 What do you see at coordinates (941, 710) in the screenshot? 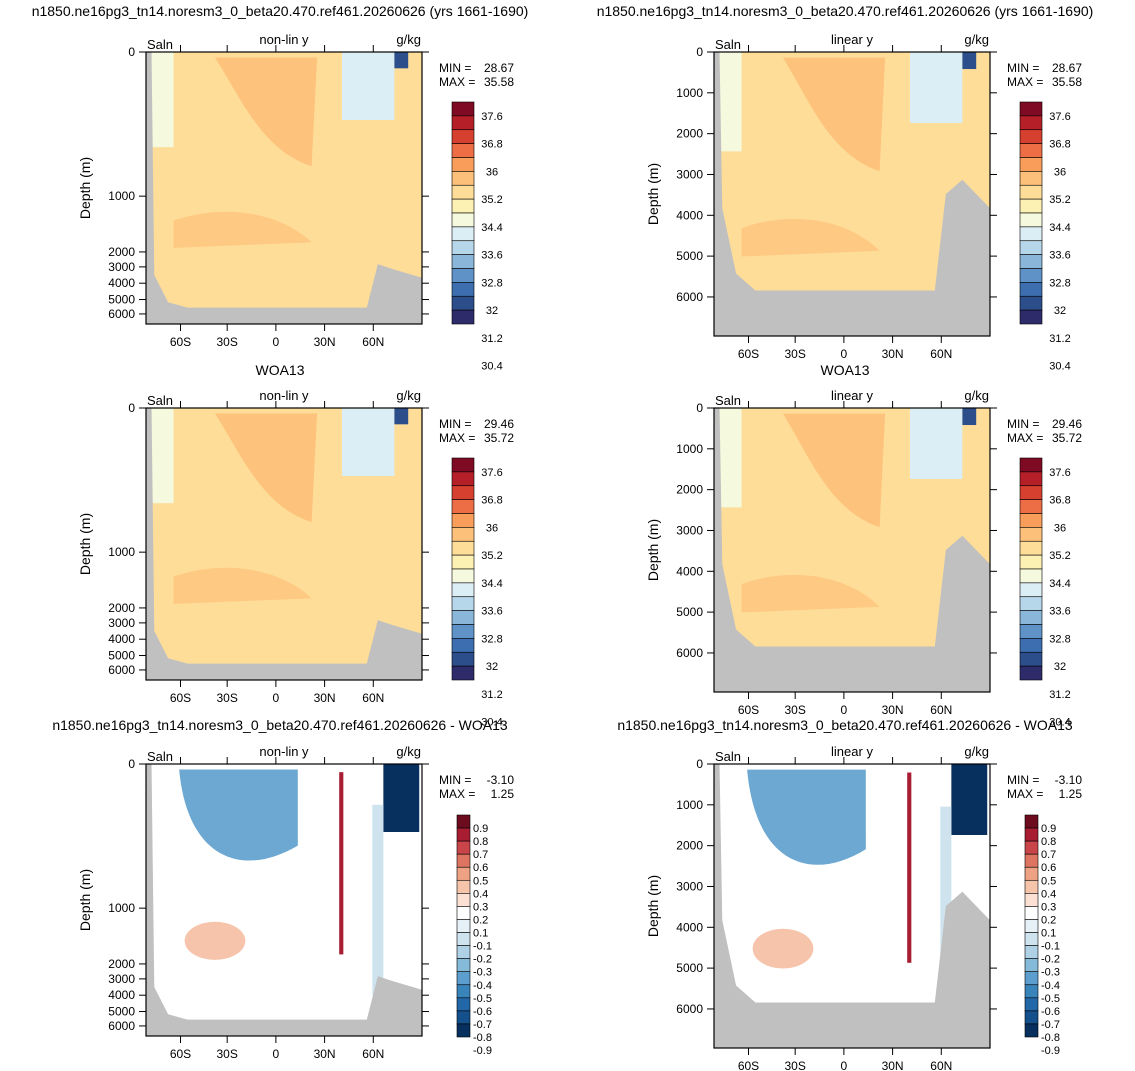
I see `x-tick-label: 60N` at bounding box center [941, 710].